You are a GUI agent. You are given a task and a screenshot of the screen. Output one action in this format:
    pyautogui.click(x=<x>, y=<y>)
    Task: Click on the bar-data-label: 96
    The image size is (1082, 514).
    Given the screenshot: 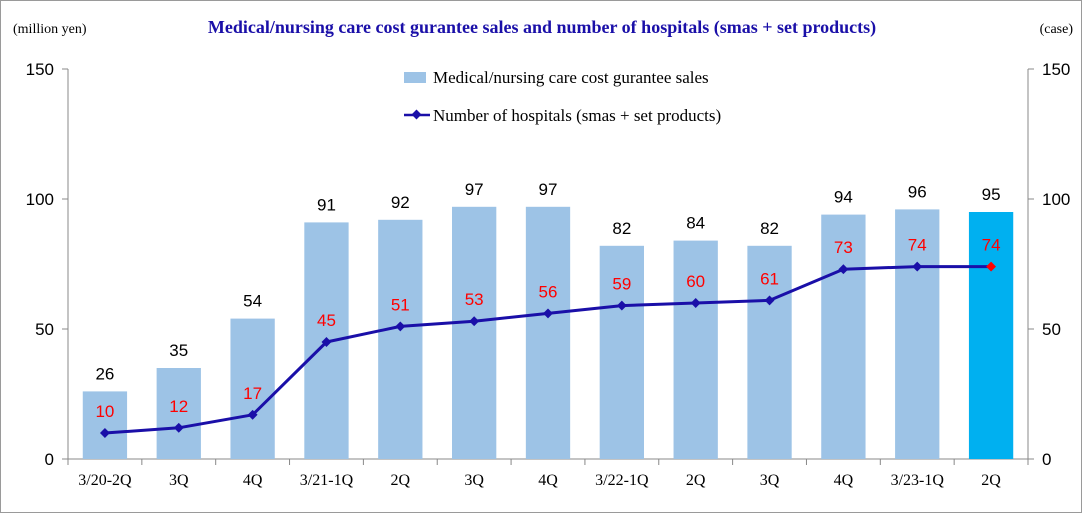 What is the action you would take?
    pyautogui.click(x=917, y=191)
    